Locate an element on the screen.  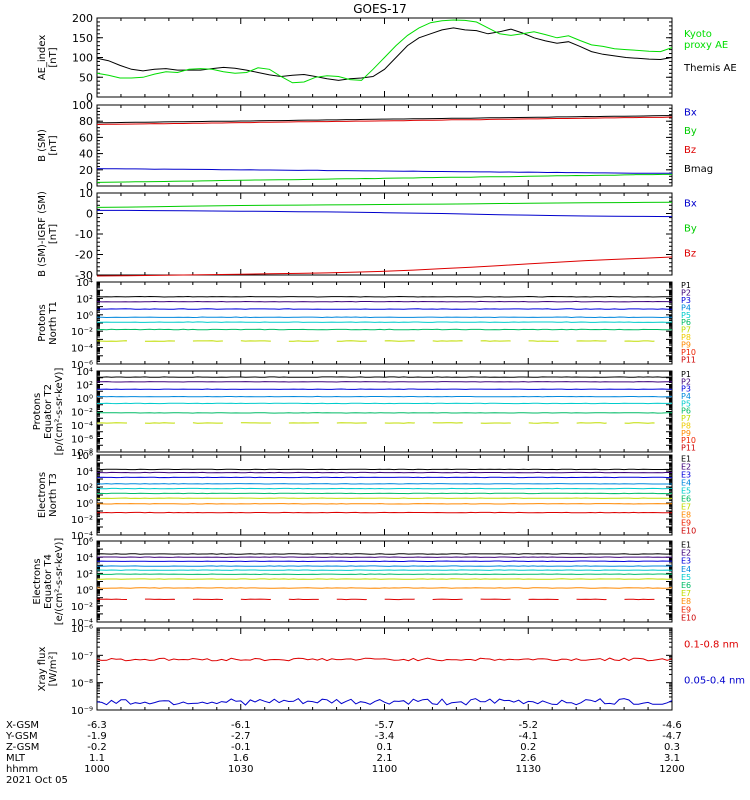
y-tick-label: 50 is located at coordinates (86, 77).